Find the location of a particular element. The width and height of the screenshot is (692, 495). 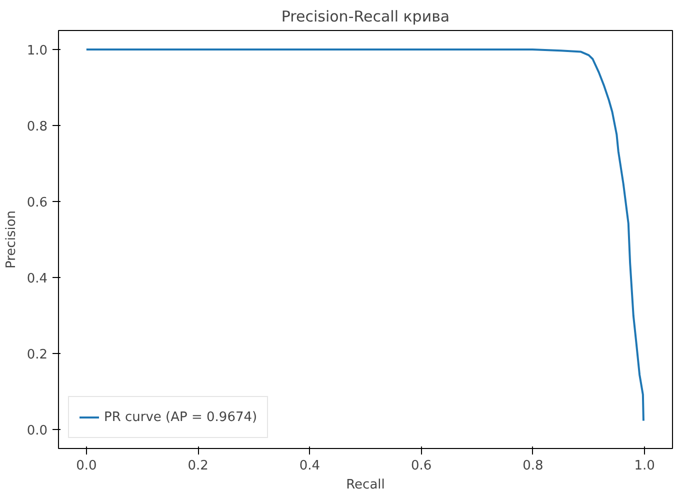

x-tick-label: 0.4 is located at coordinates (309, 466).